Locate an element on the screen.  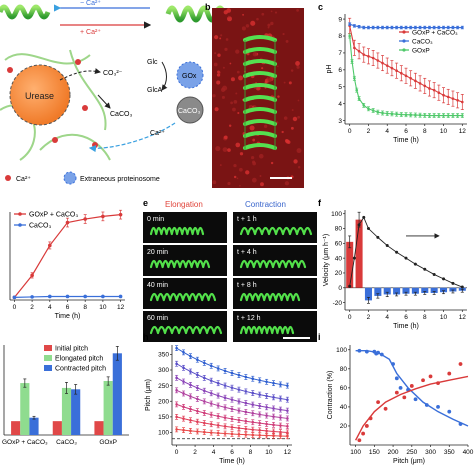
y-axis-label: Contraction (%) is located at coordinates (330, 395).